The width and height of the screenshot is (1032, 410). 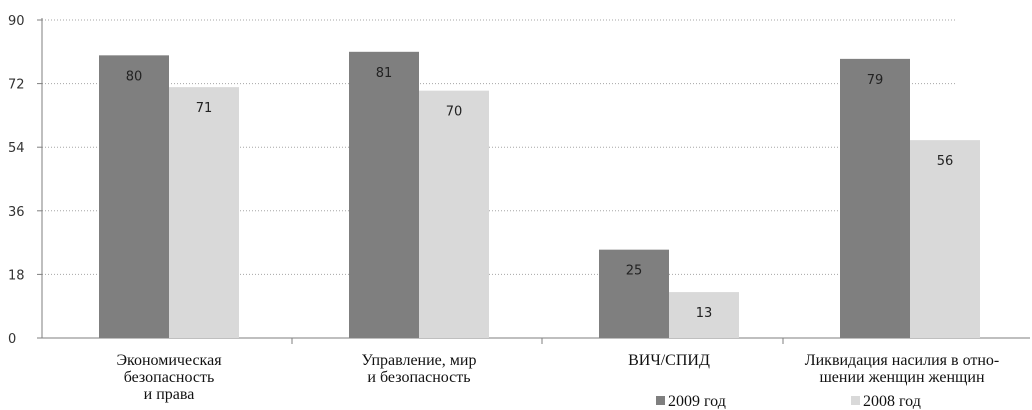 What do you see at coordinates (204, 108) in the screenshot?
I see `data-label: 71` at bounding box center [204, 108].